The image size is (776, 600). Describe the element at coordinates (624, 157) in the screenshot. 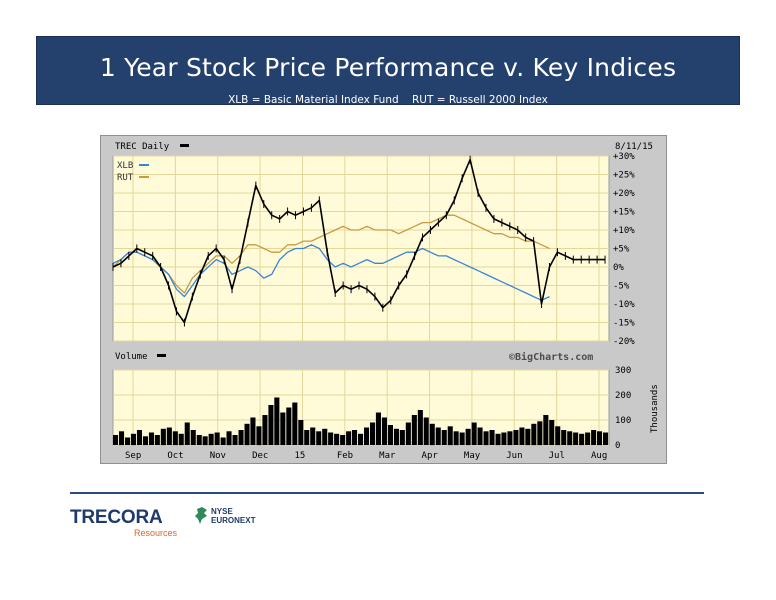

I see `price-y-tick-label: +30%` at that location.